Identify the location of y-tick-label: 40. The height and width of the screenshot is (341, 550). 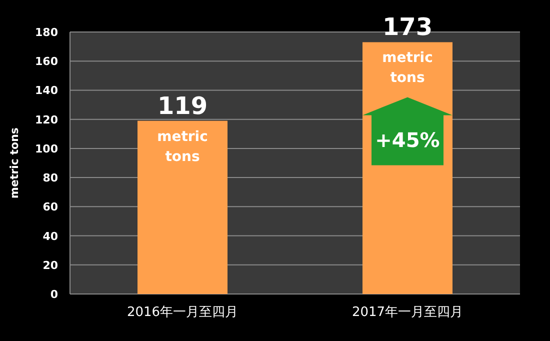
(50, 236).